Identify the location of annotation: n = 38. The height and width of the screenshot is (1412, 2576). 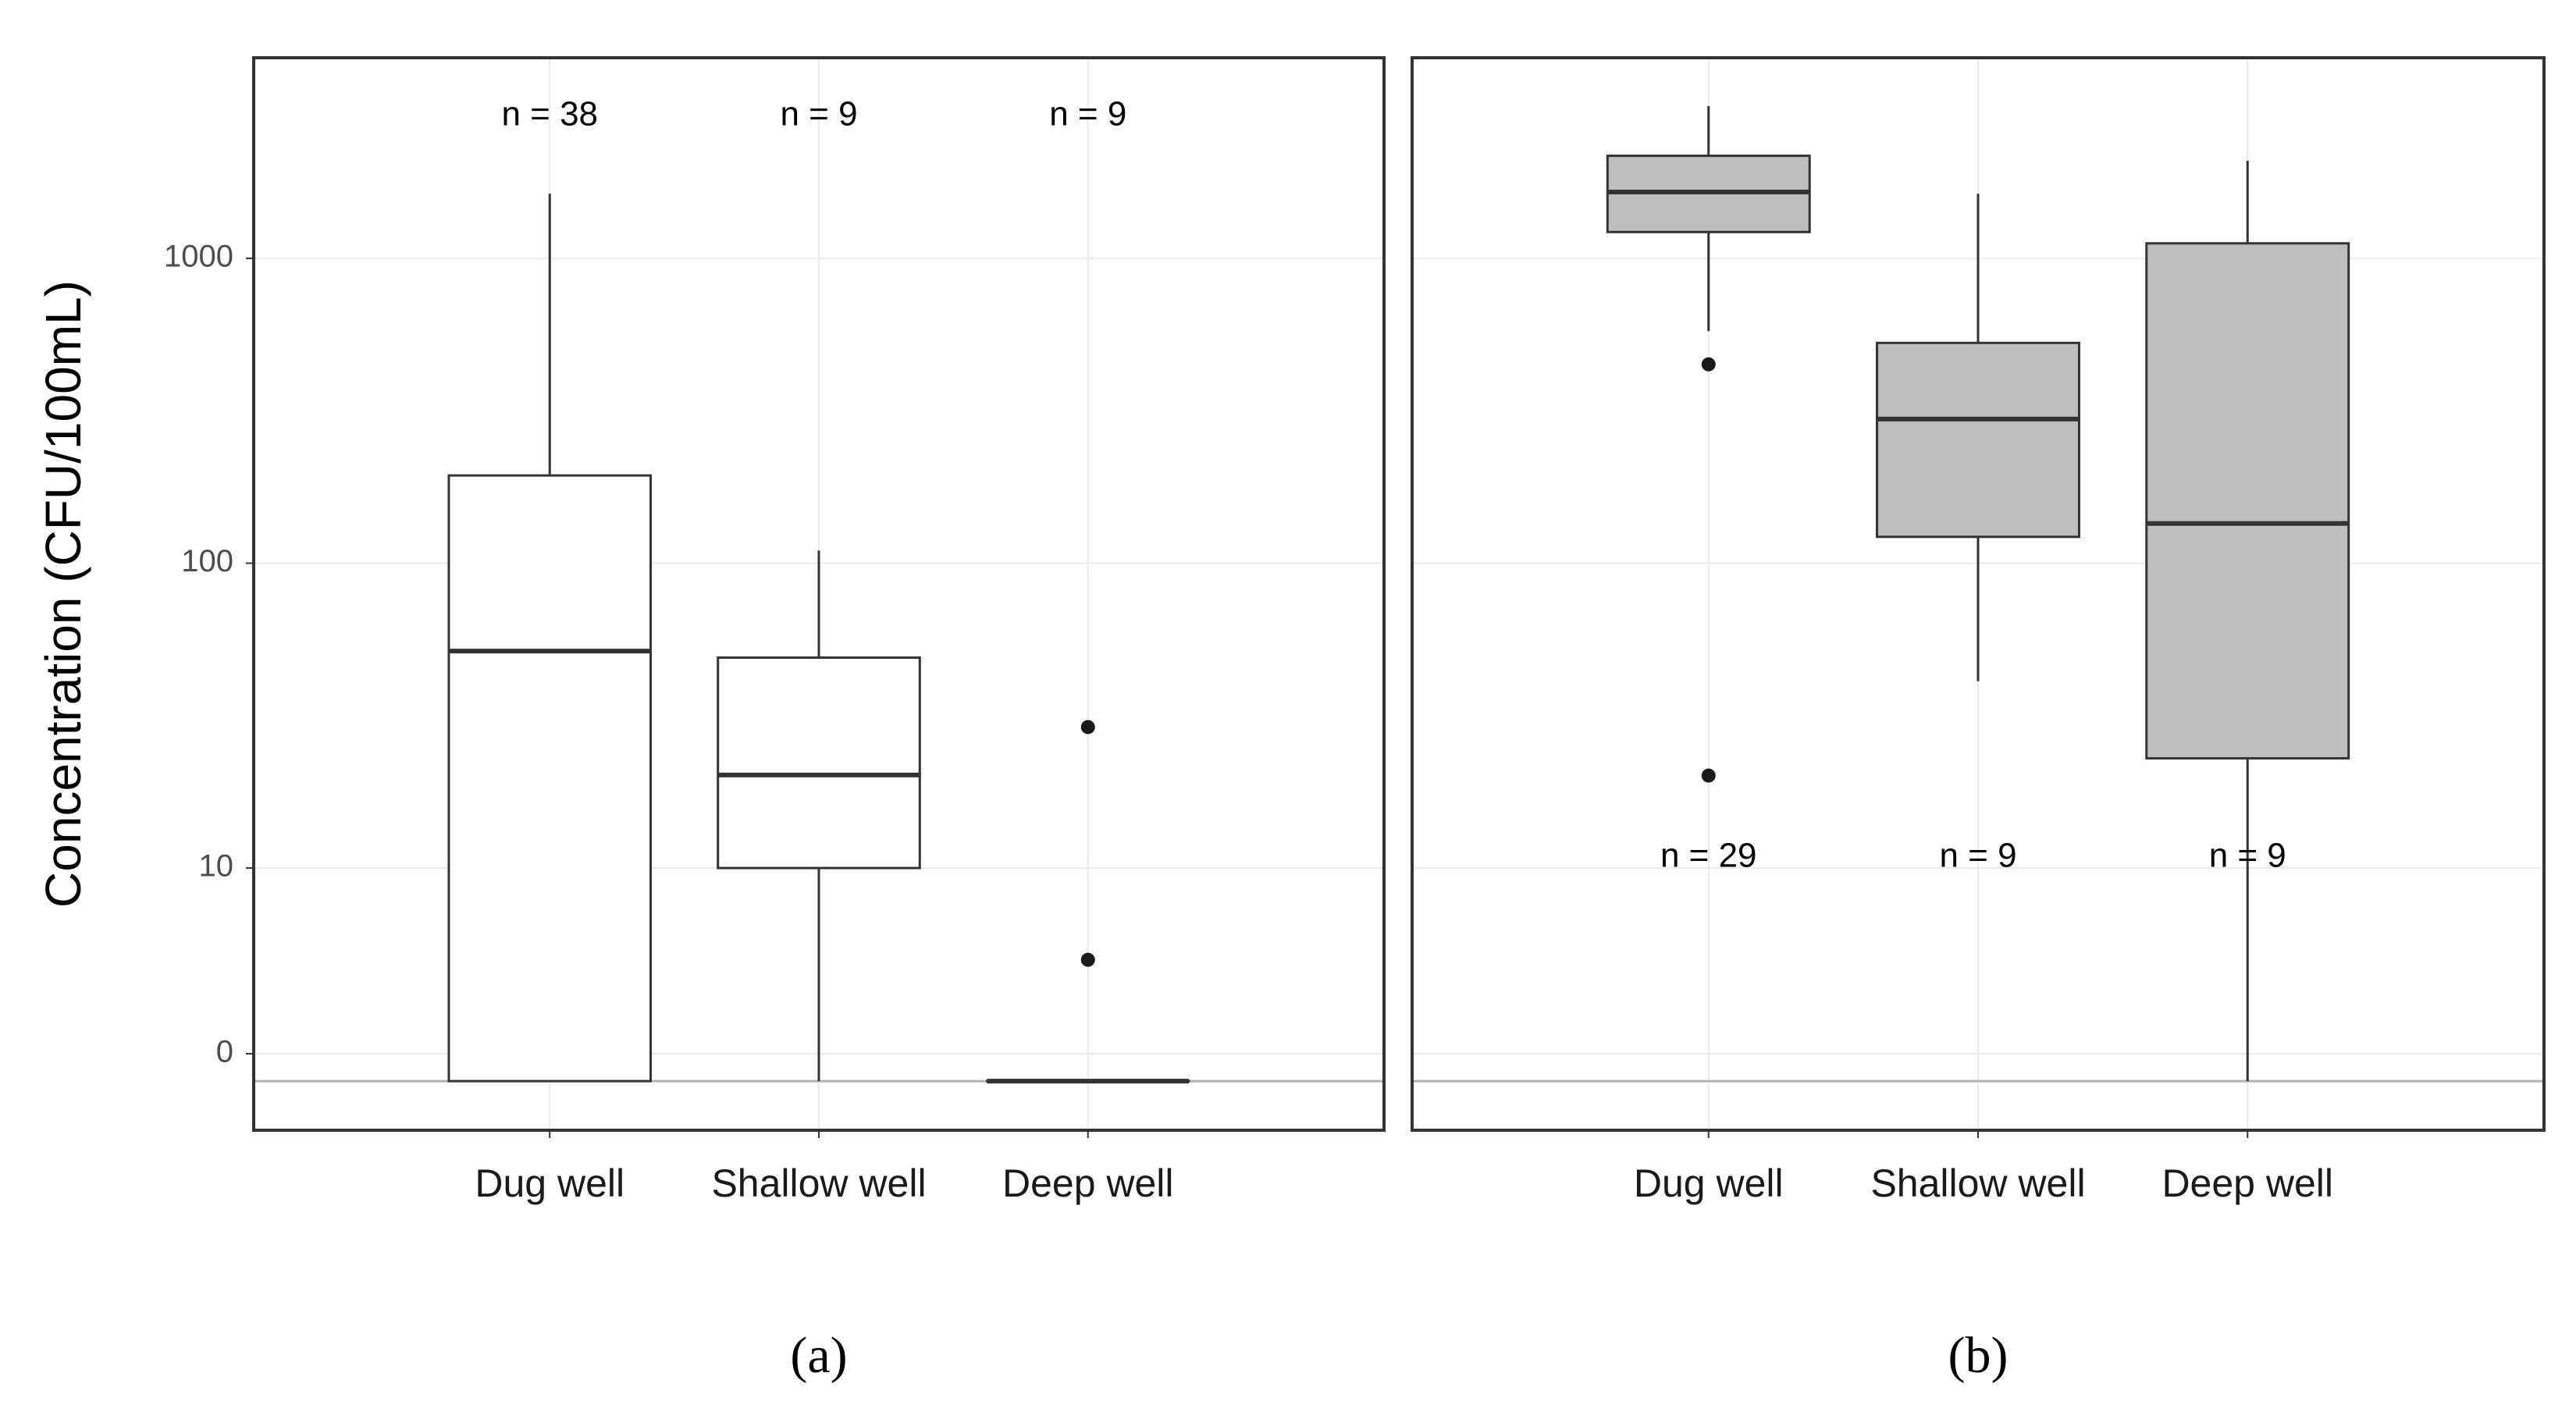
(549, 113).